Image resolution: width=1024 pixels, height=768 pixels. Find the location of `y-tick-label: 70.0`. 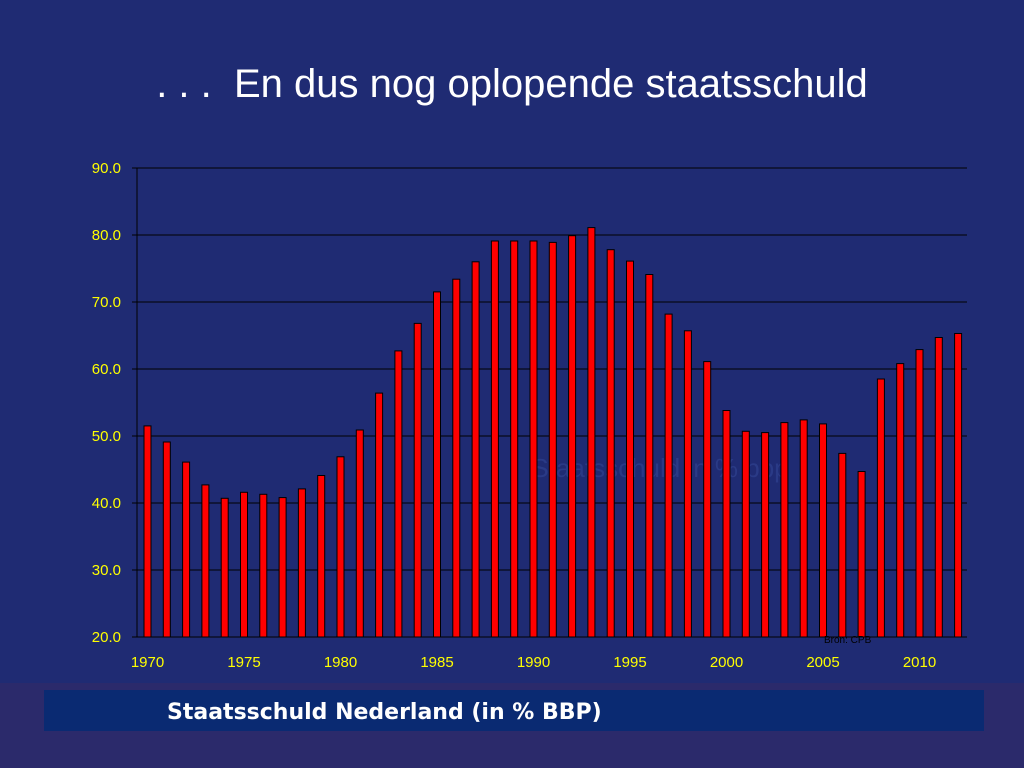

y-tick-label: 70.0 is located at coordinates (106, 302).